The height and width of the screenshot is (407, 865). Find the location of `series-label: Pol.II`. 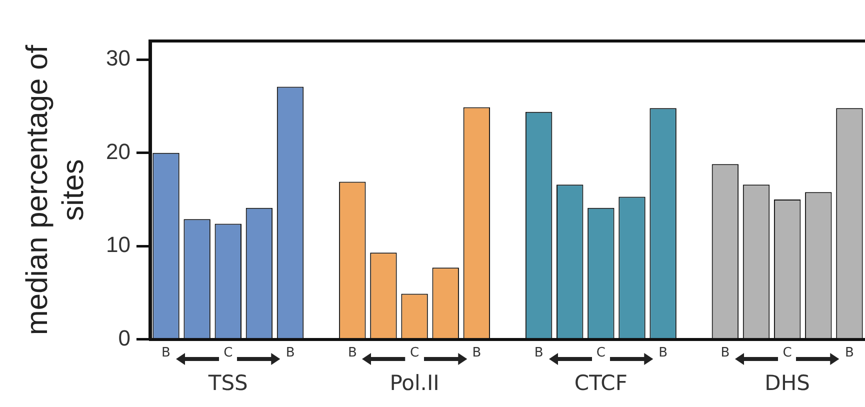

series-label: Pol.II is located at coordinates (414, 383).